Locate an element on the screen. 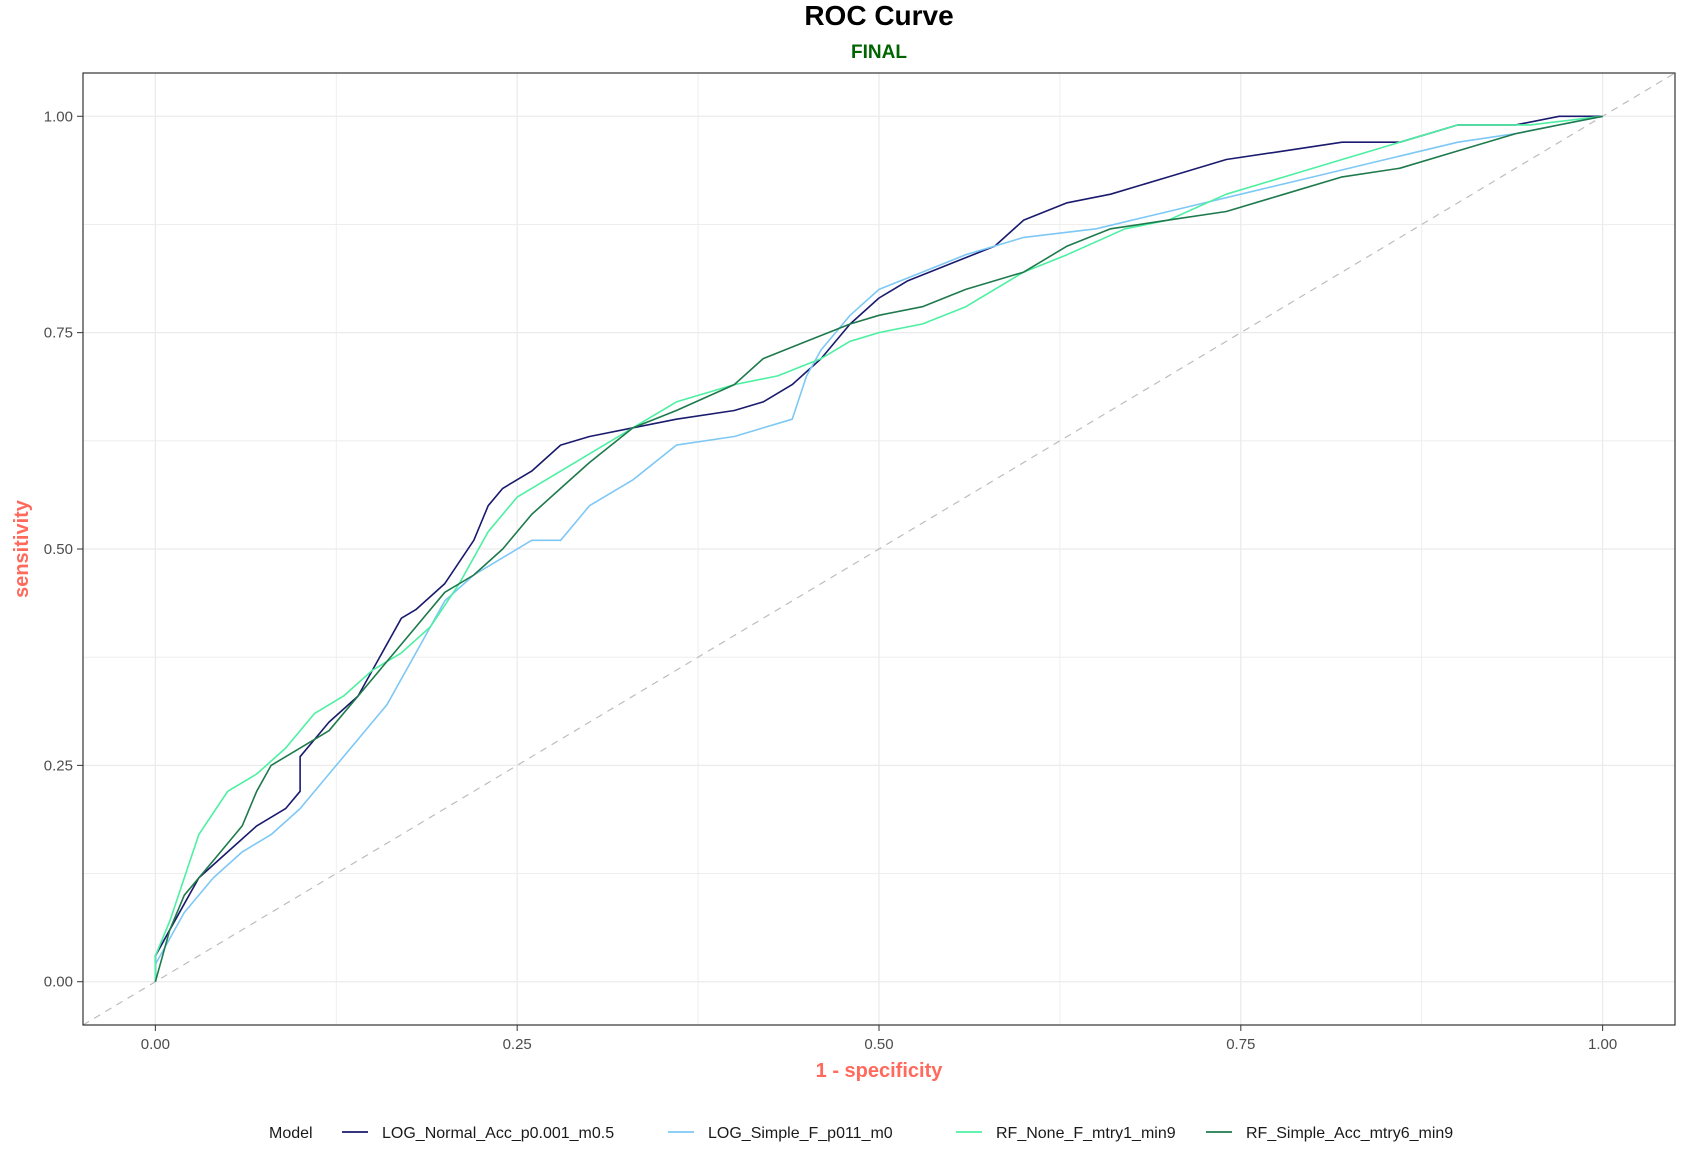 This screenshot has height=1161, width=1683. legend-label-3: RF_Simple_Acc_mtry6_min9 is located at coordinates (1349, 1133).